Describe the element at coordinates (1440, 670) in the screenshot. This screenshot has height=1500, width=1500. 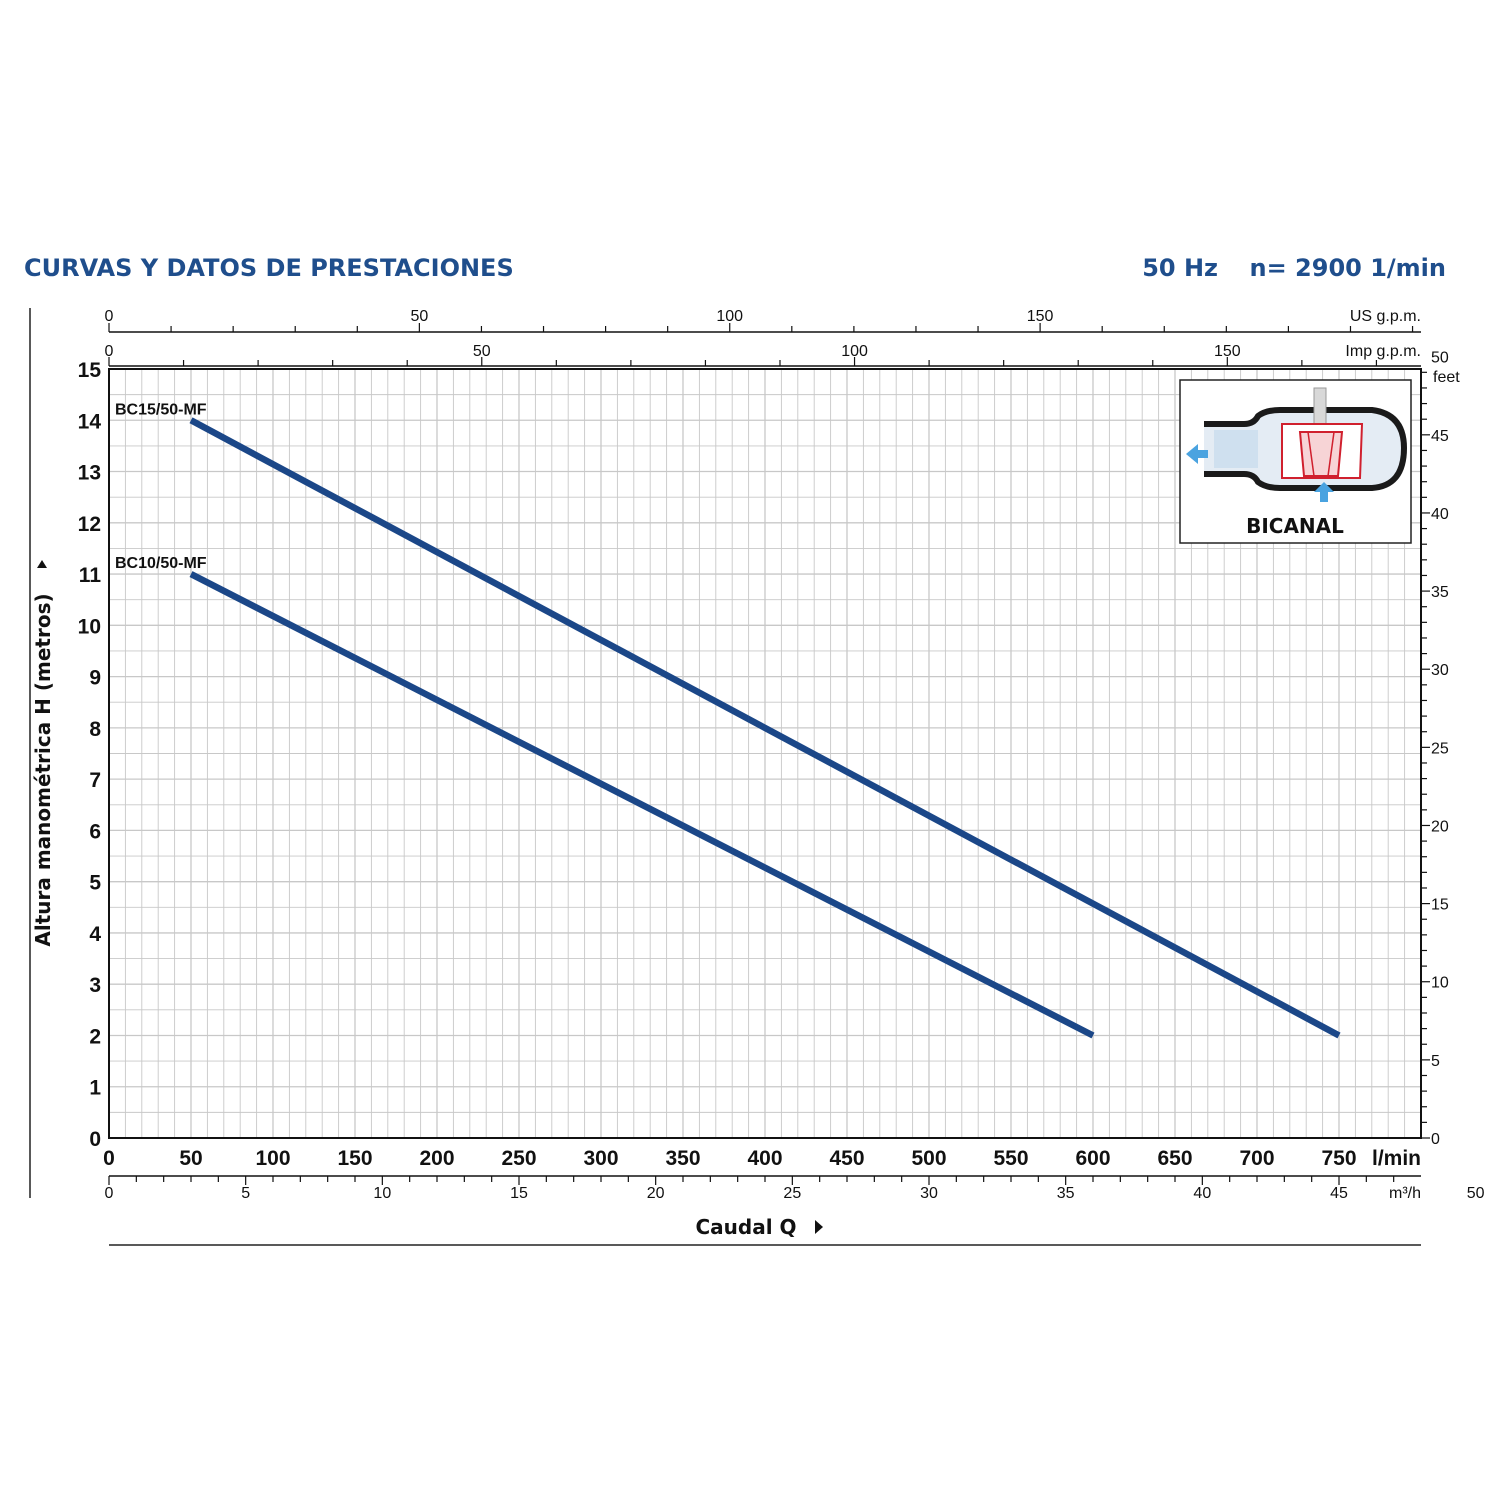
I see `feet-tick-label: 30` at that location.